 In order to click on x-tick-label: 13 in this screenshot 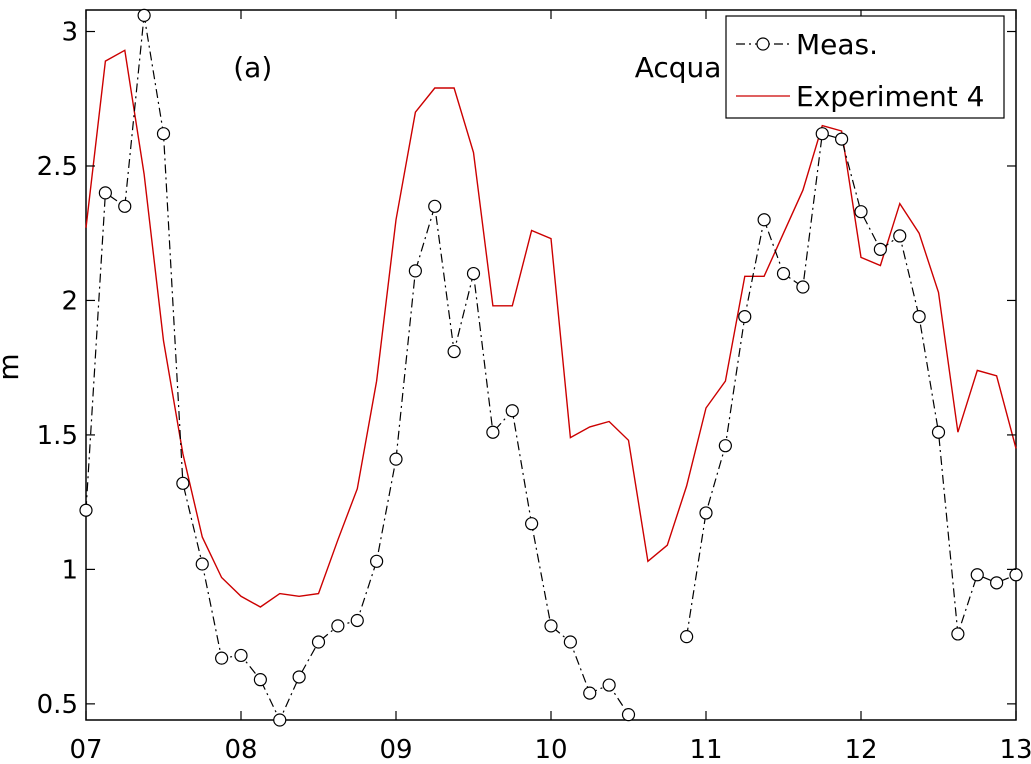, I will do `click(1015, 749)`.